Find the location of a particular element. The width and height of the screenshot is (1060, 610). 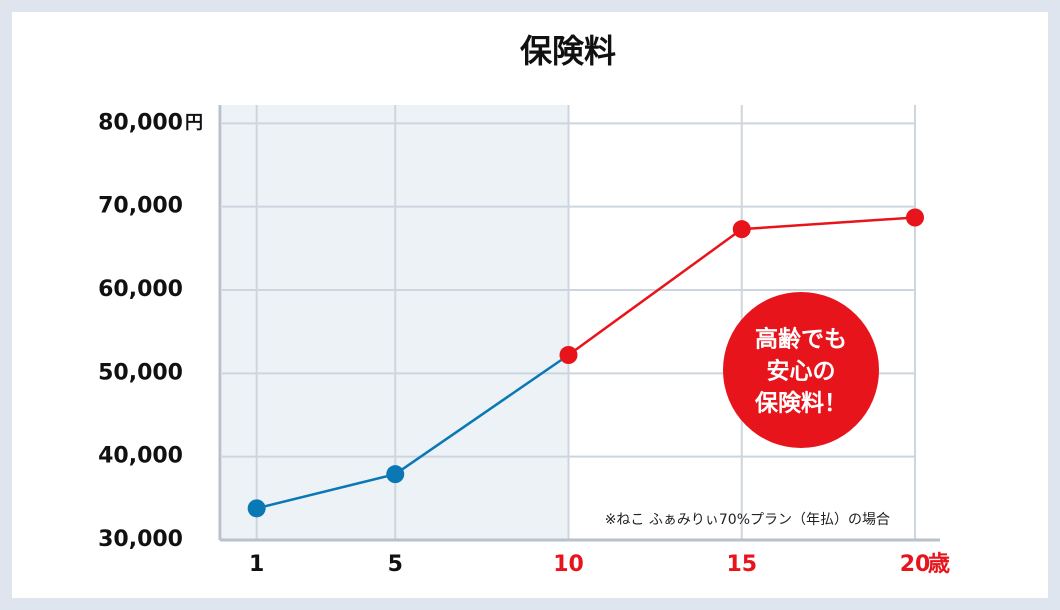

badge-text: 保険料！ is located at coordinates (800, 403).